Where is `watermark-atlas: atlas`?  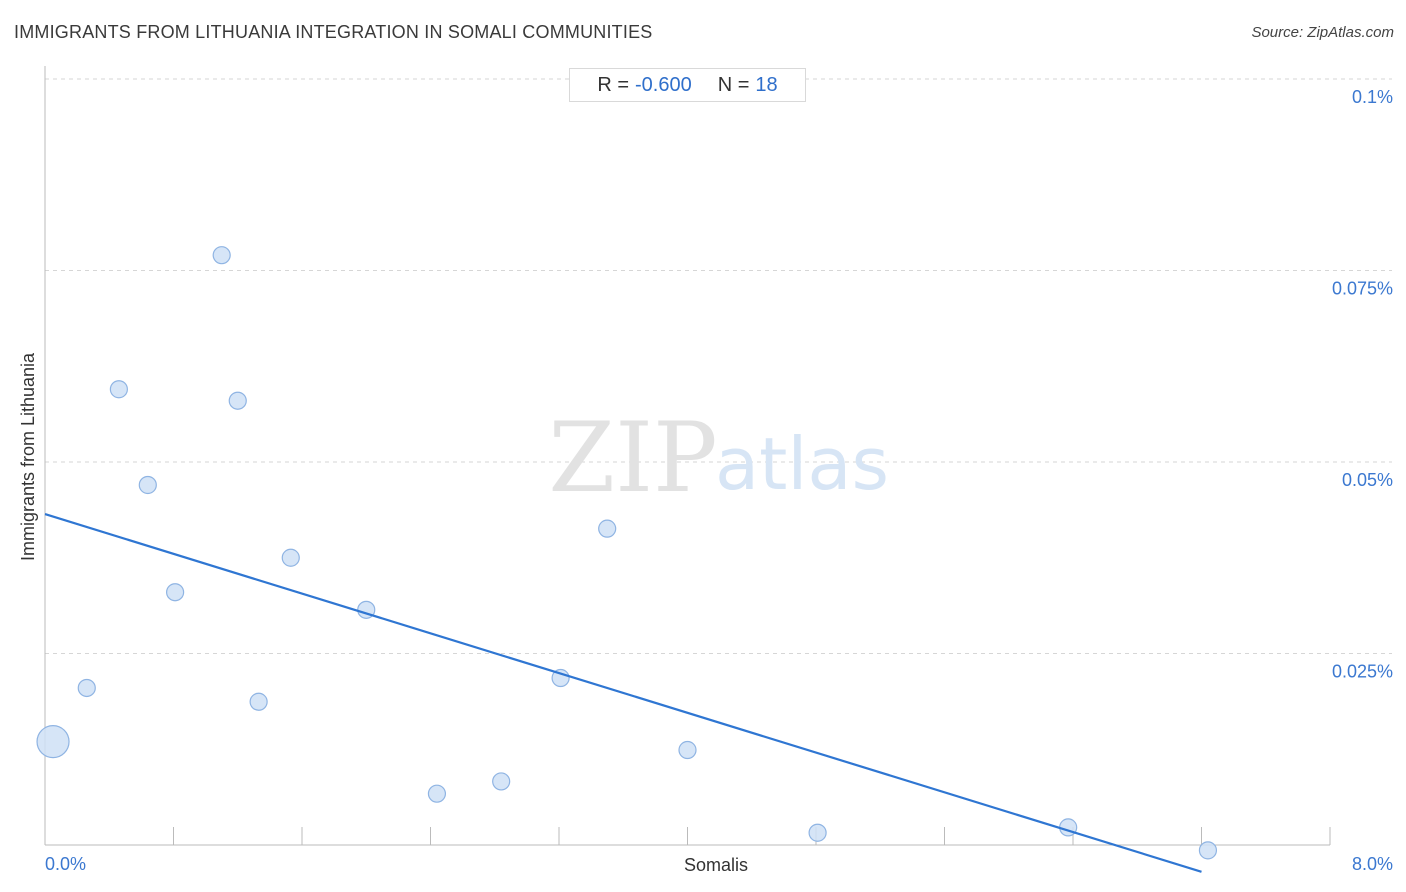
watermark-atlas: atlas is located at coordinates (802, 464).